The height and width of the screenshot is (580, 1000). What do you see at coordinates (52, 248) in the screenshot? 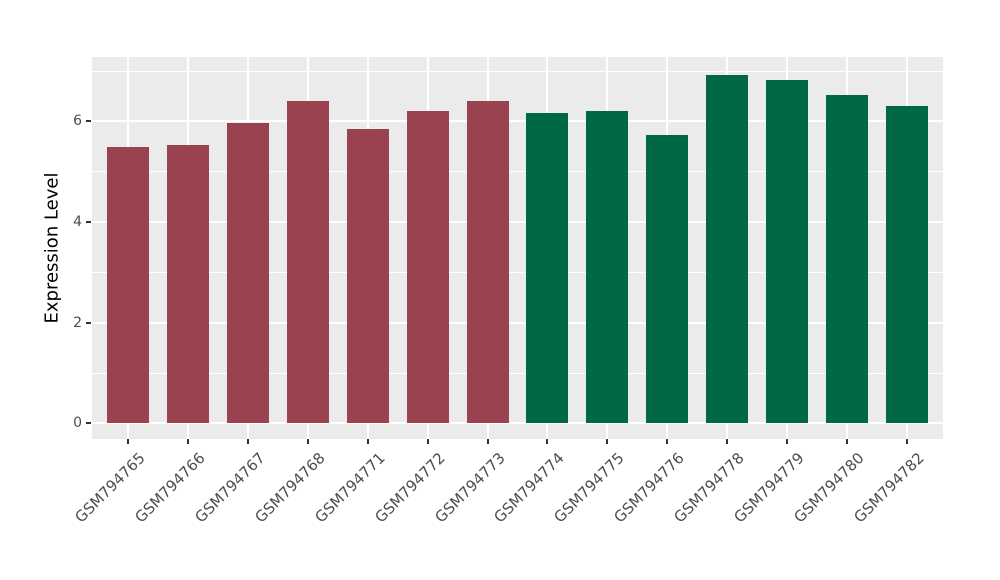
I see `y-axis-title: Expression Level` at bounding box center [52, 248].